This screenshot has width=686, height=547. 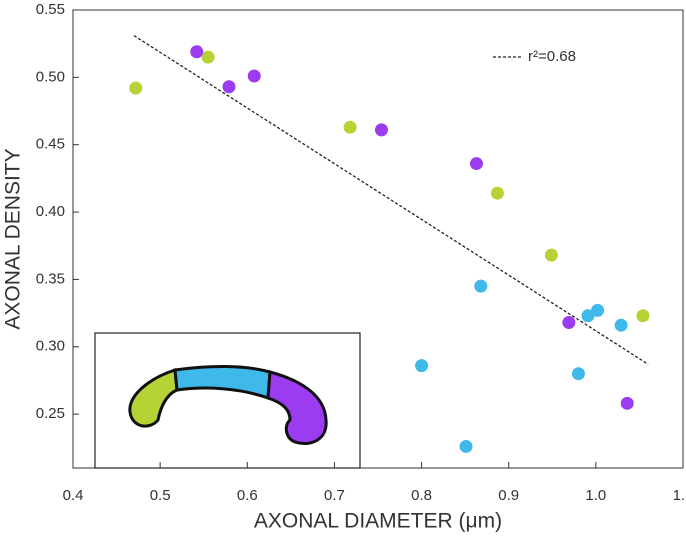 I want to click on x-tick-label: 0.7, so click(x=334, y=495).